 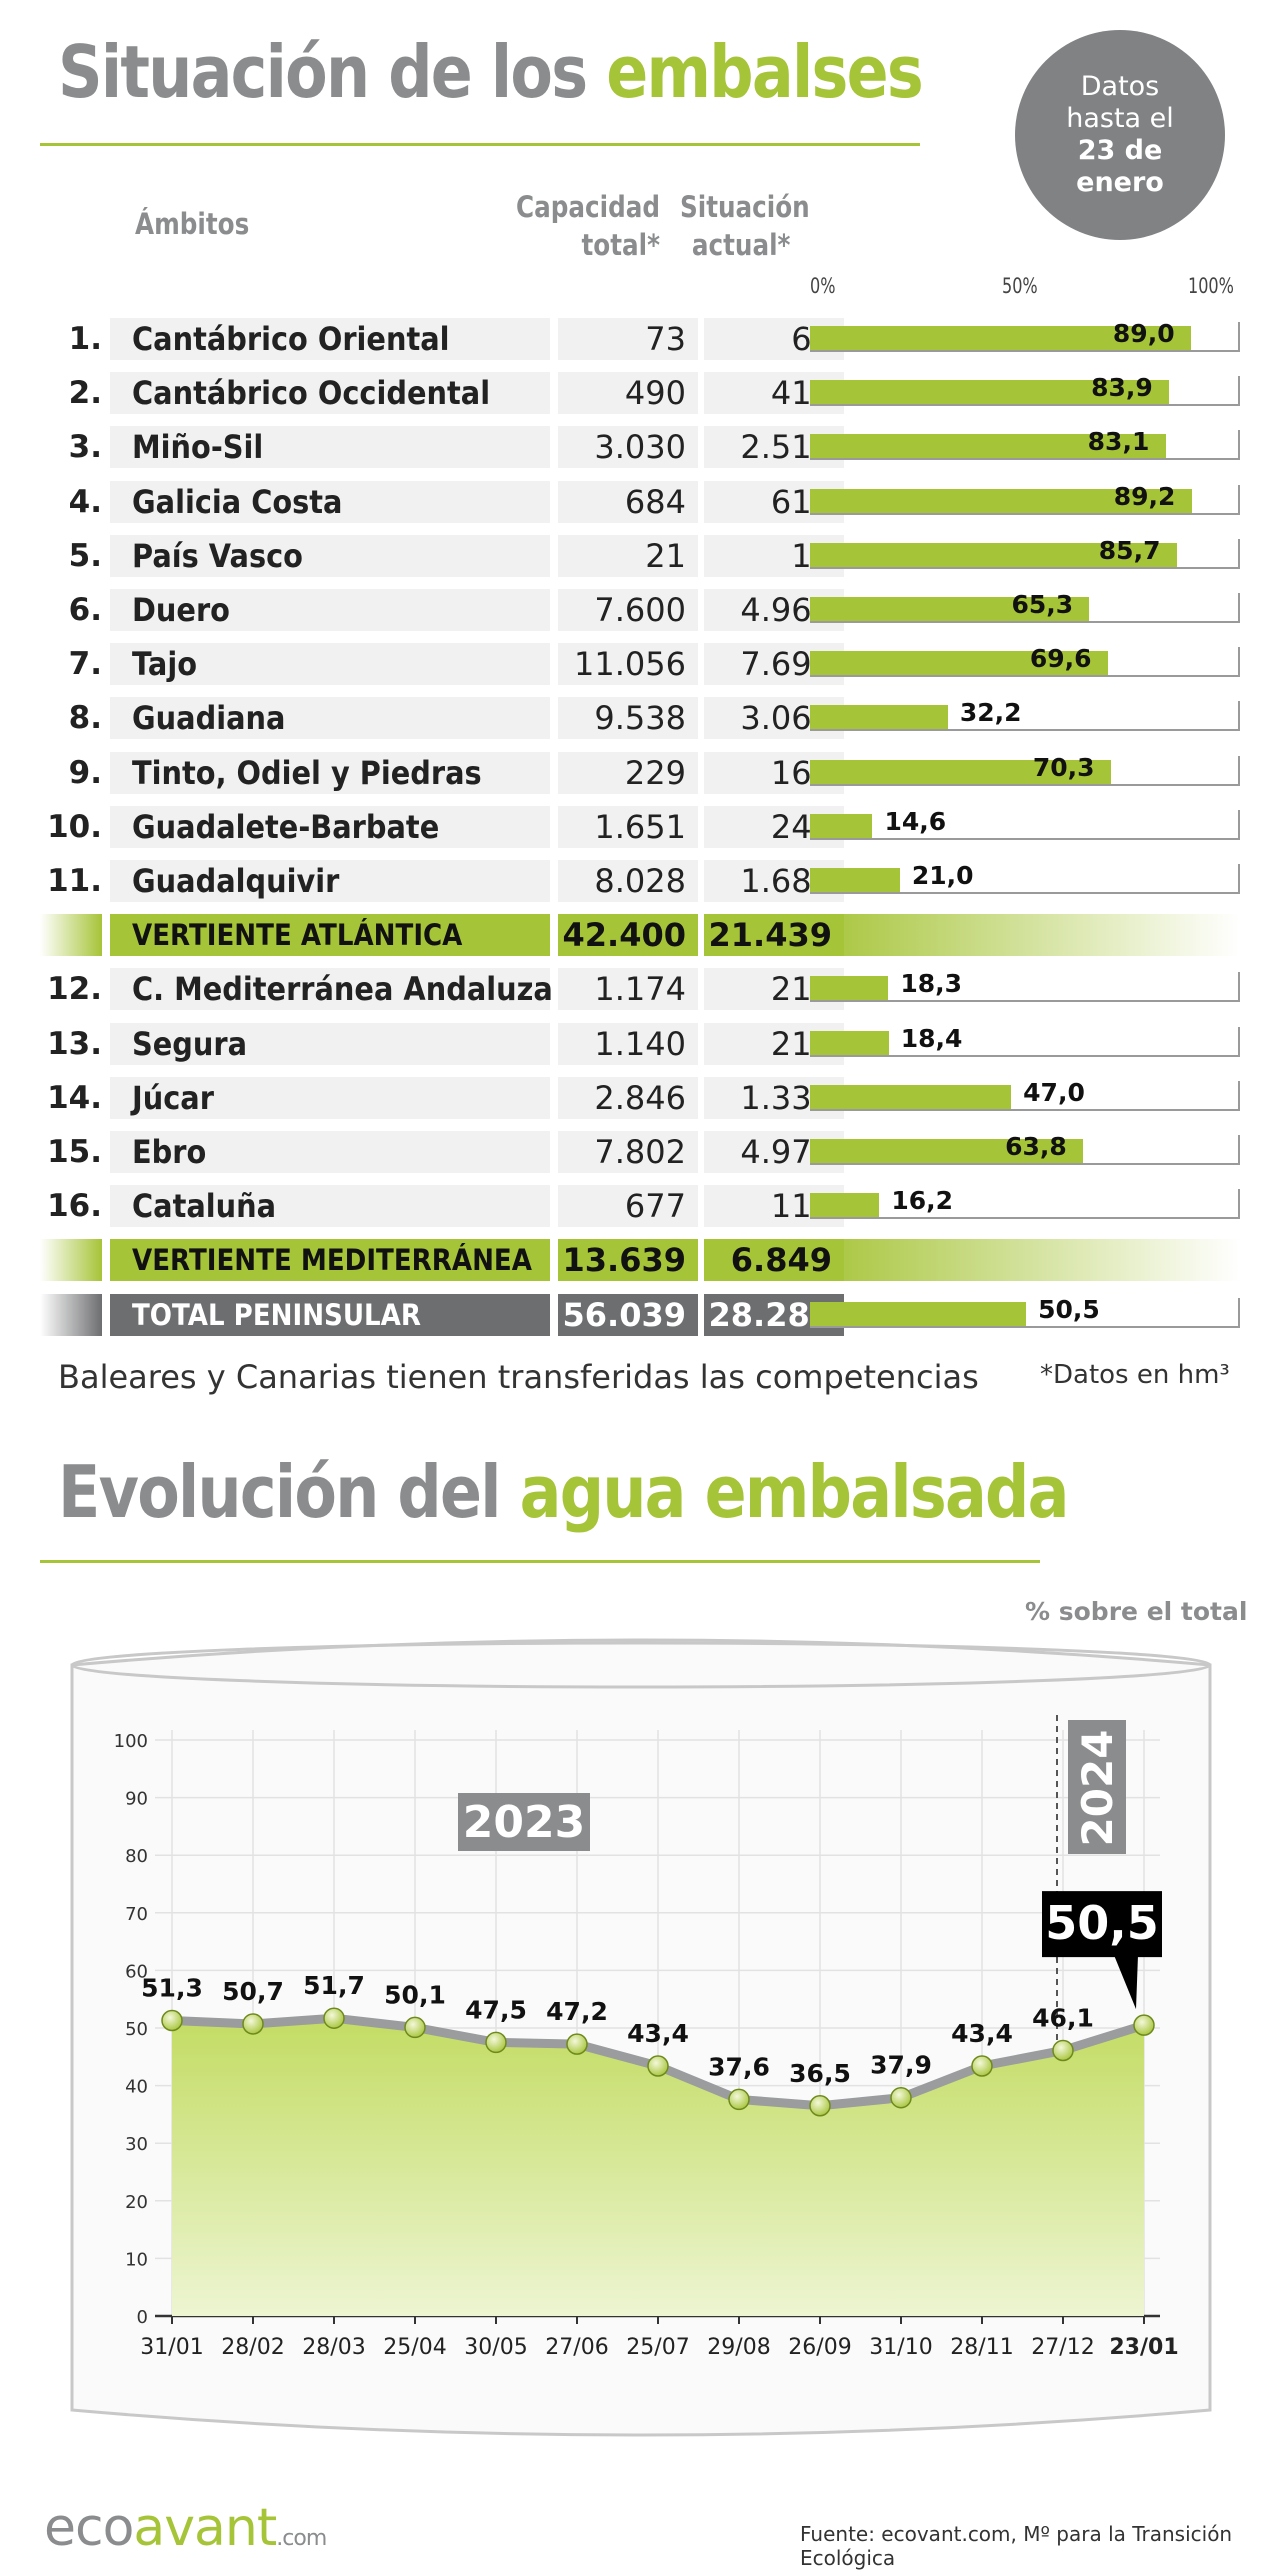 I want to click on x-tick-label: 28/11, so click(x=981, y=2347).